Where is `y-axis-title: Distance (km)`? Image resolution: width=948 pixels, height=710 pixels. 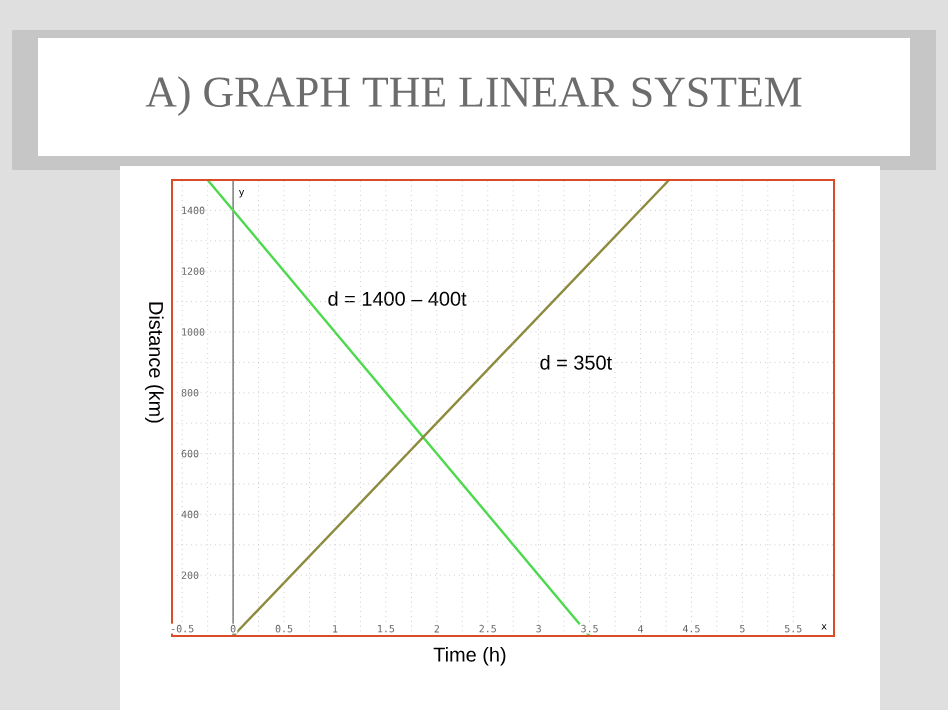
y-axis-title: Distance (km) is located at coordinates (154, 362).